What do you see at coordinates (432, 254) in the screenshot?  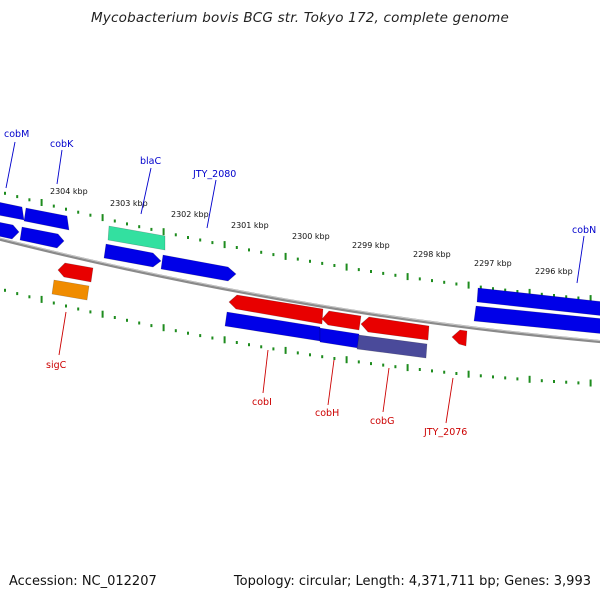 I see `scale-label: 2298 kbp` at bounding box center [432, 254].